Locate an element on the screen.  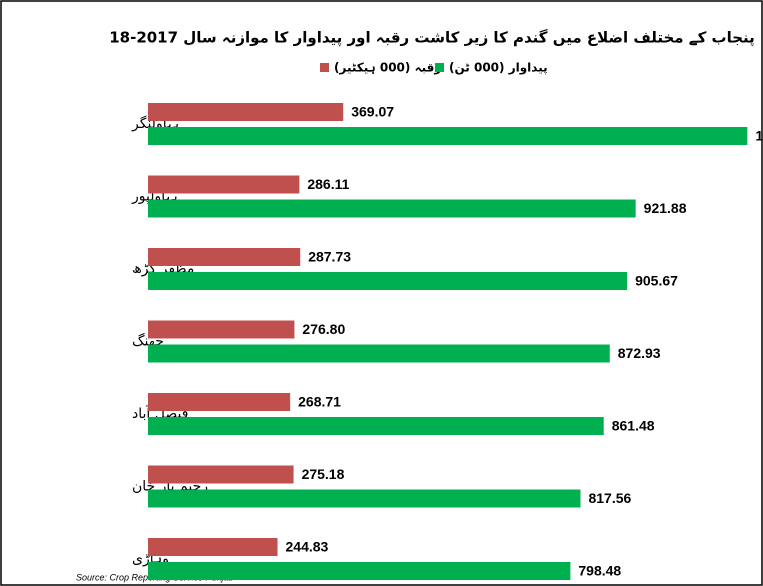
data-label: 275.18 is located at coordinates (323, 474).